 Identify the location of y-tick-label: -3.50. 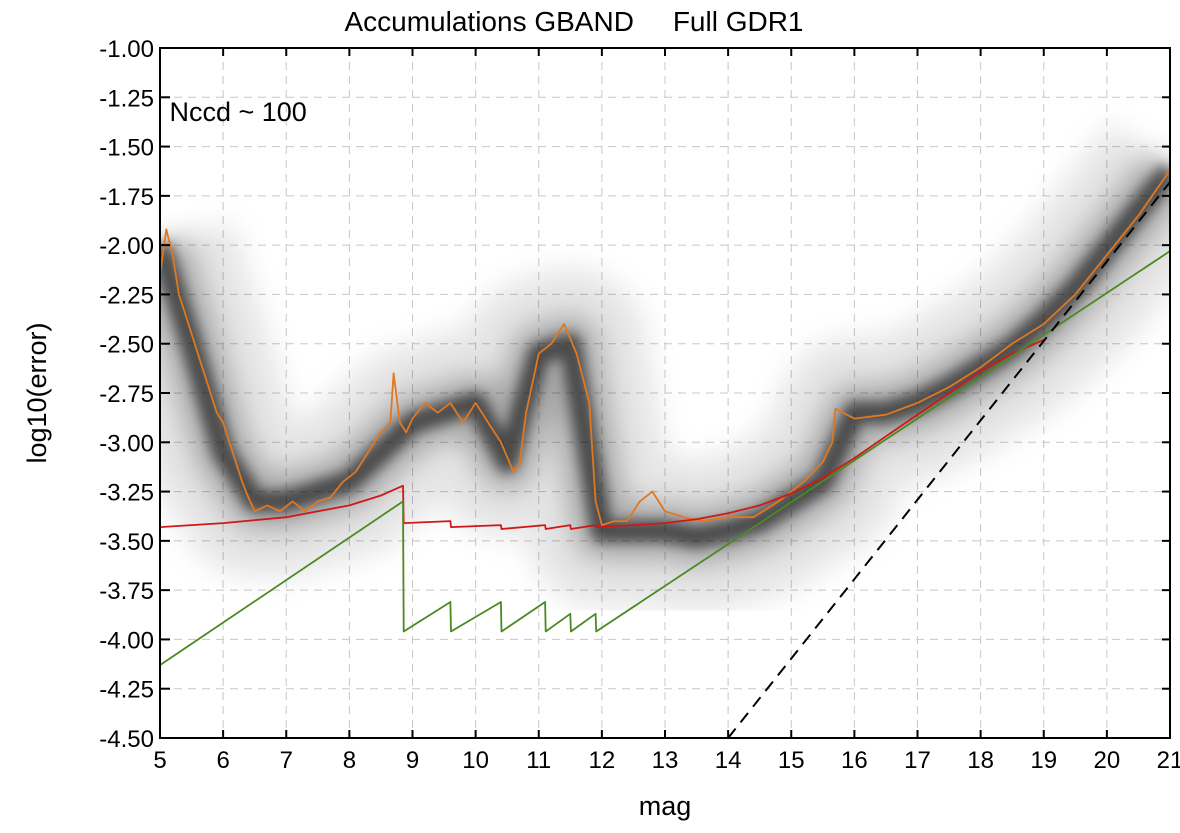
(126, 542).